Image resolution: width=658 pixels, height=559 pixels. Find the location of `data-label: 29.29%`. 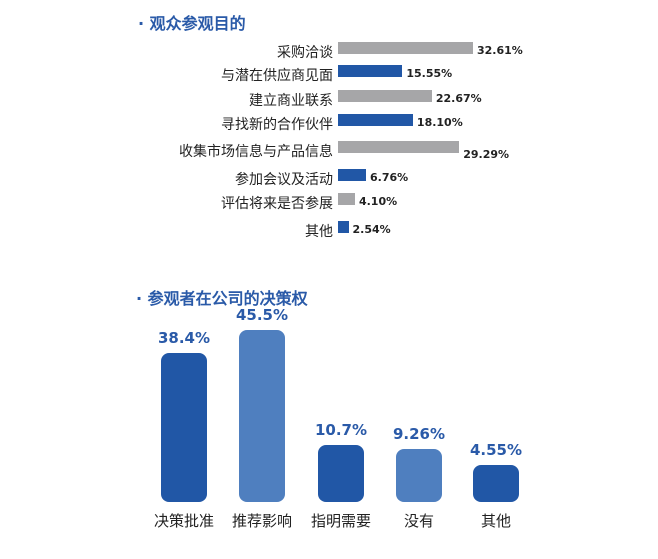

data-label: 29.29% is located at coordinates (486, 154).